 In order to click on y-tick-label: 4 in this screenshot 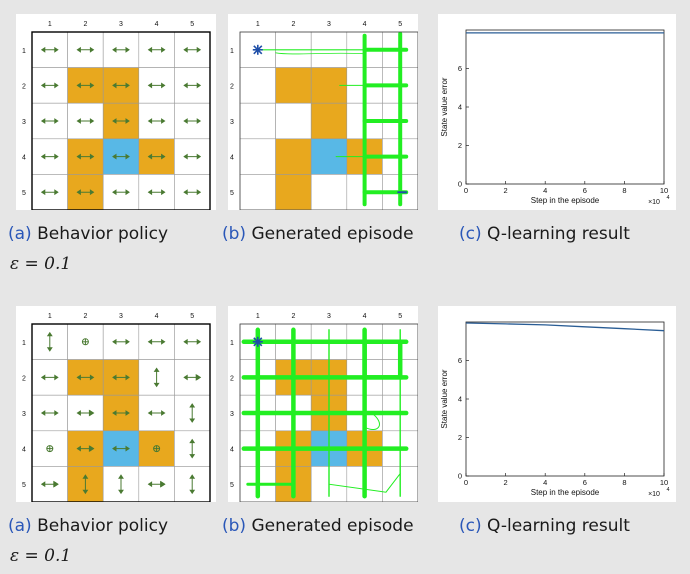, I will do `click(460, 399)`.